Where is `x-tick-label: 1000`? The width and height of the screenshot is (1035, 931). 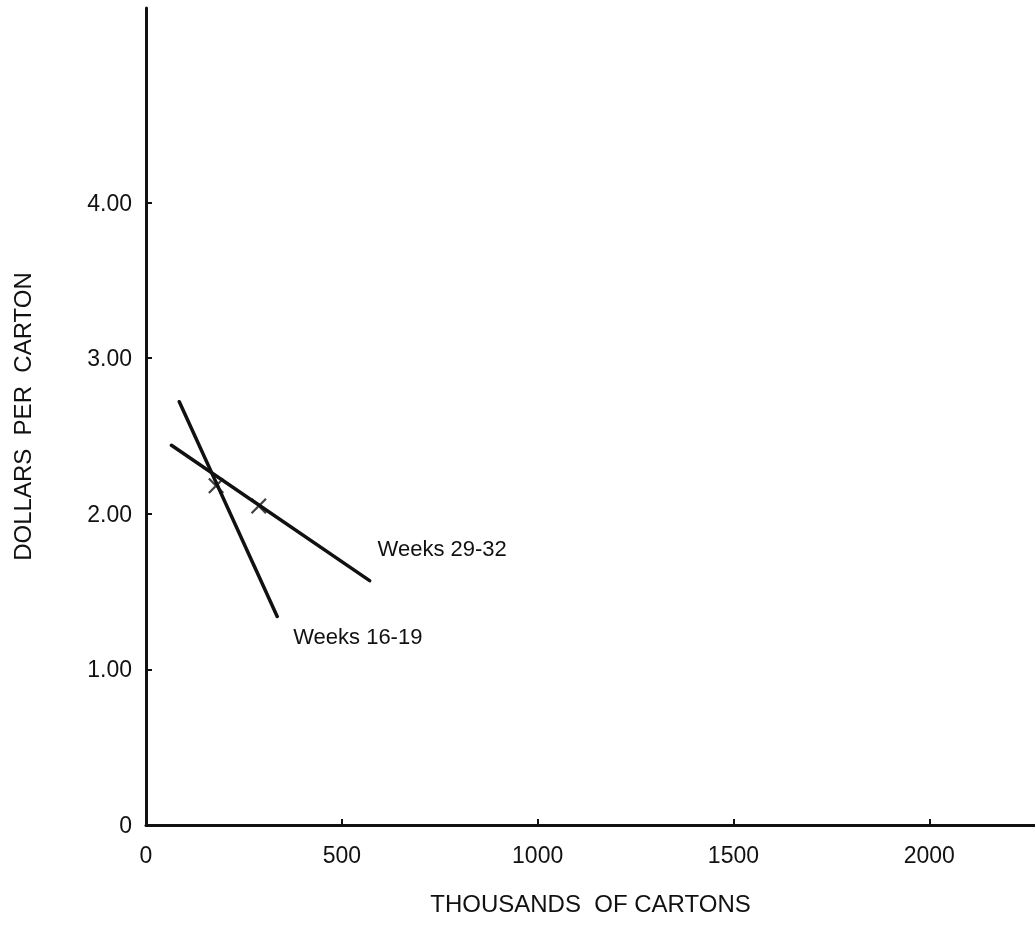
x-tick-label: 1000 is located at coordinates (538, 854).